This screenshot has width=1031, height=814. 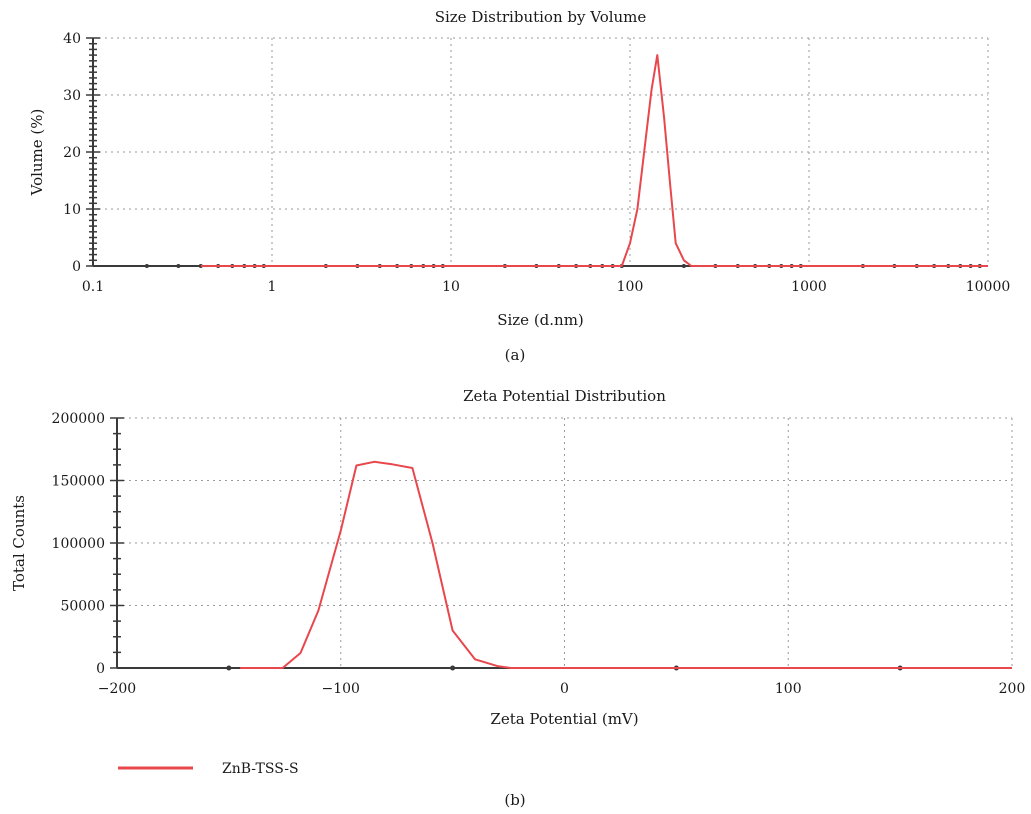 I want to click on panel-label: (a), so click(x=515, y=355).